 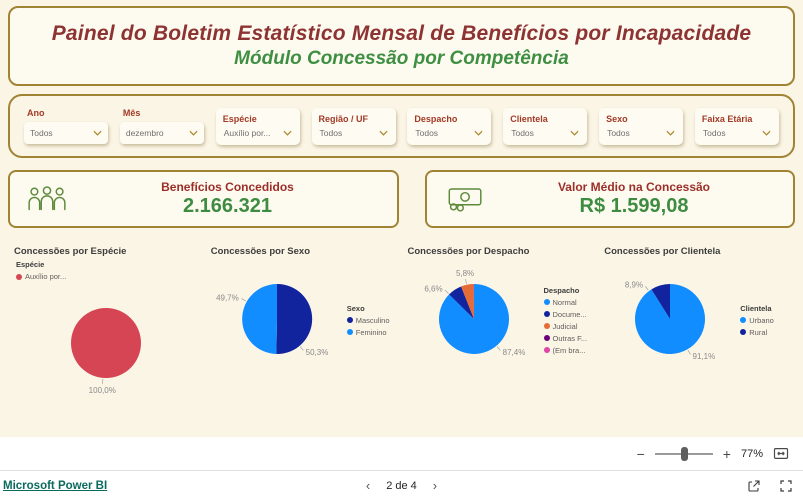 I want to click on pie-chart: 87,4% 6,6% 5,8%, so click(x=475, y=320).